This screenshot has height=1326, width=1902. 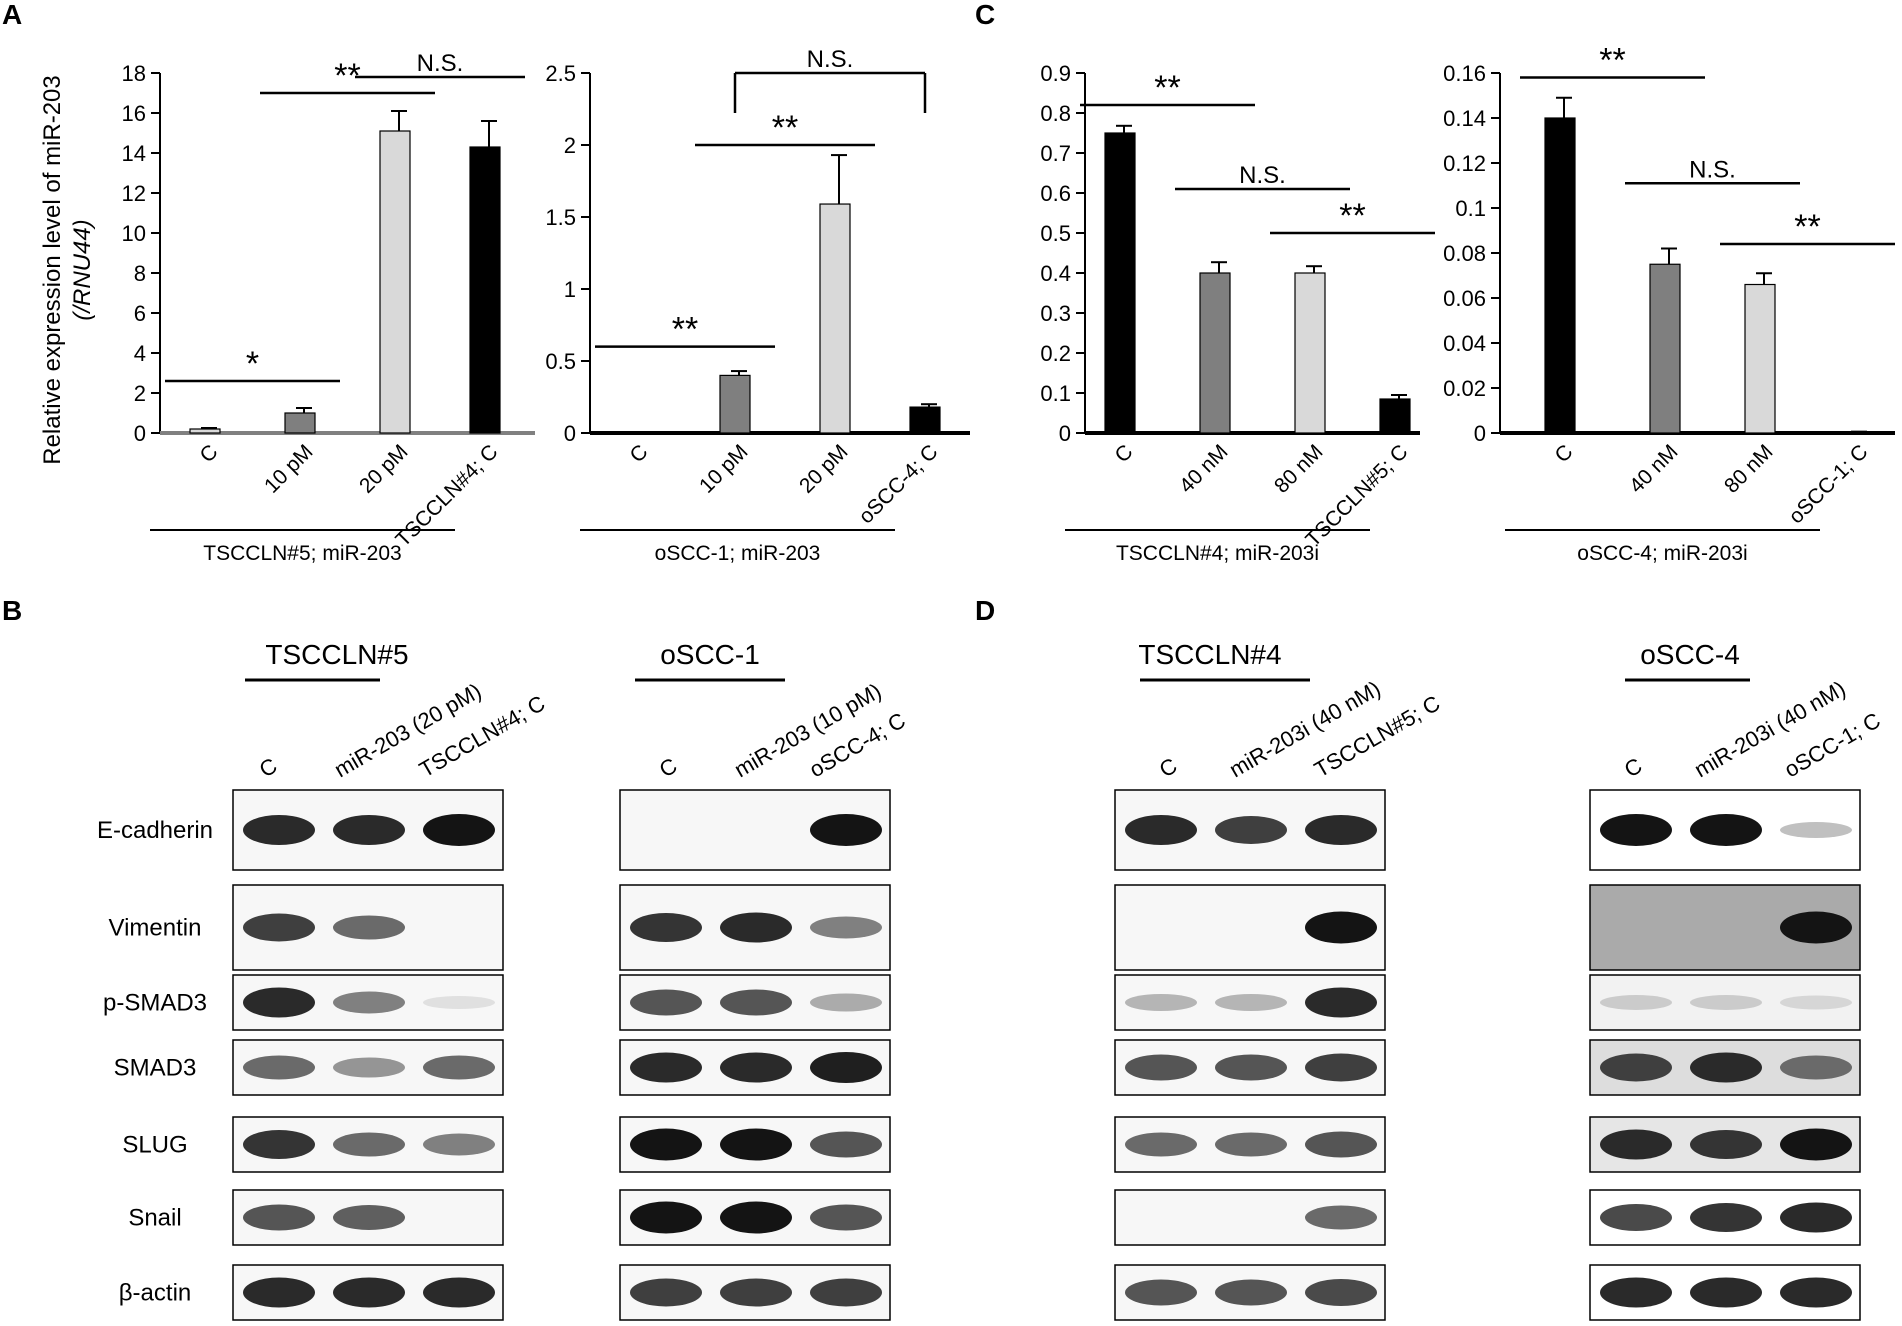 I want to click on row-label: SMAD3, so click(x=155, y=1068).